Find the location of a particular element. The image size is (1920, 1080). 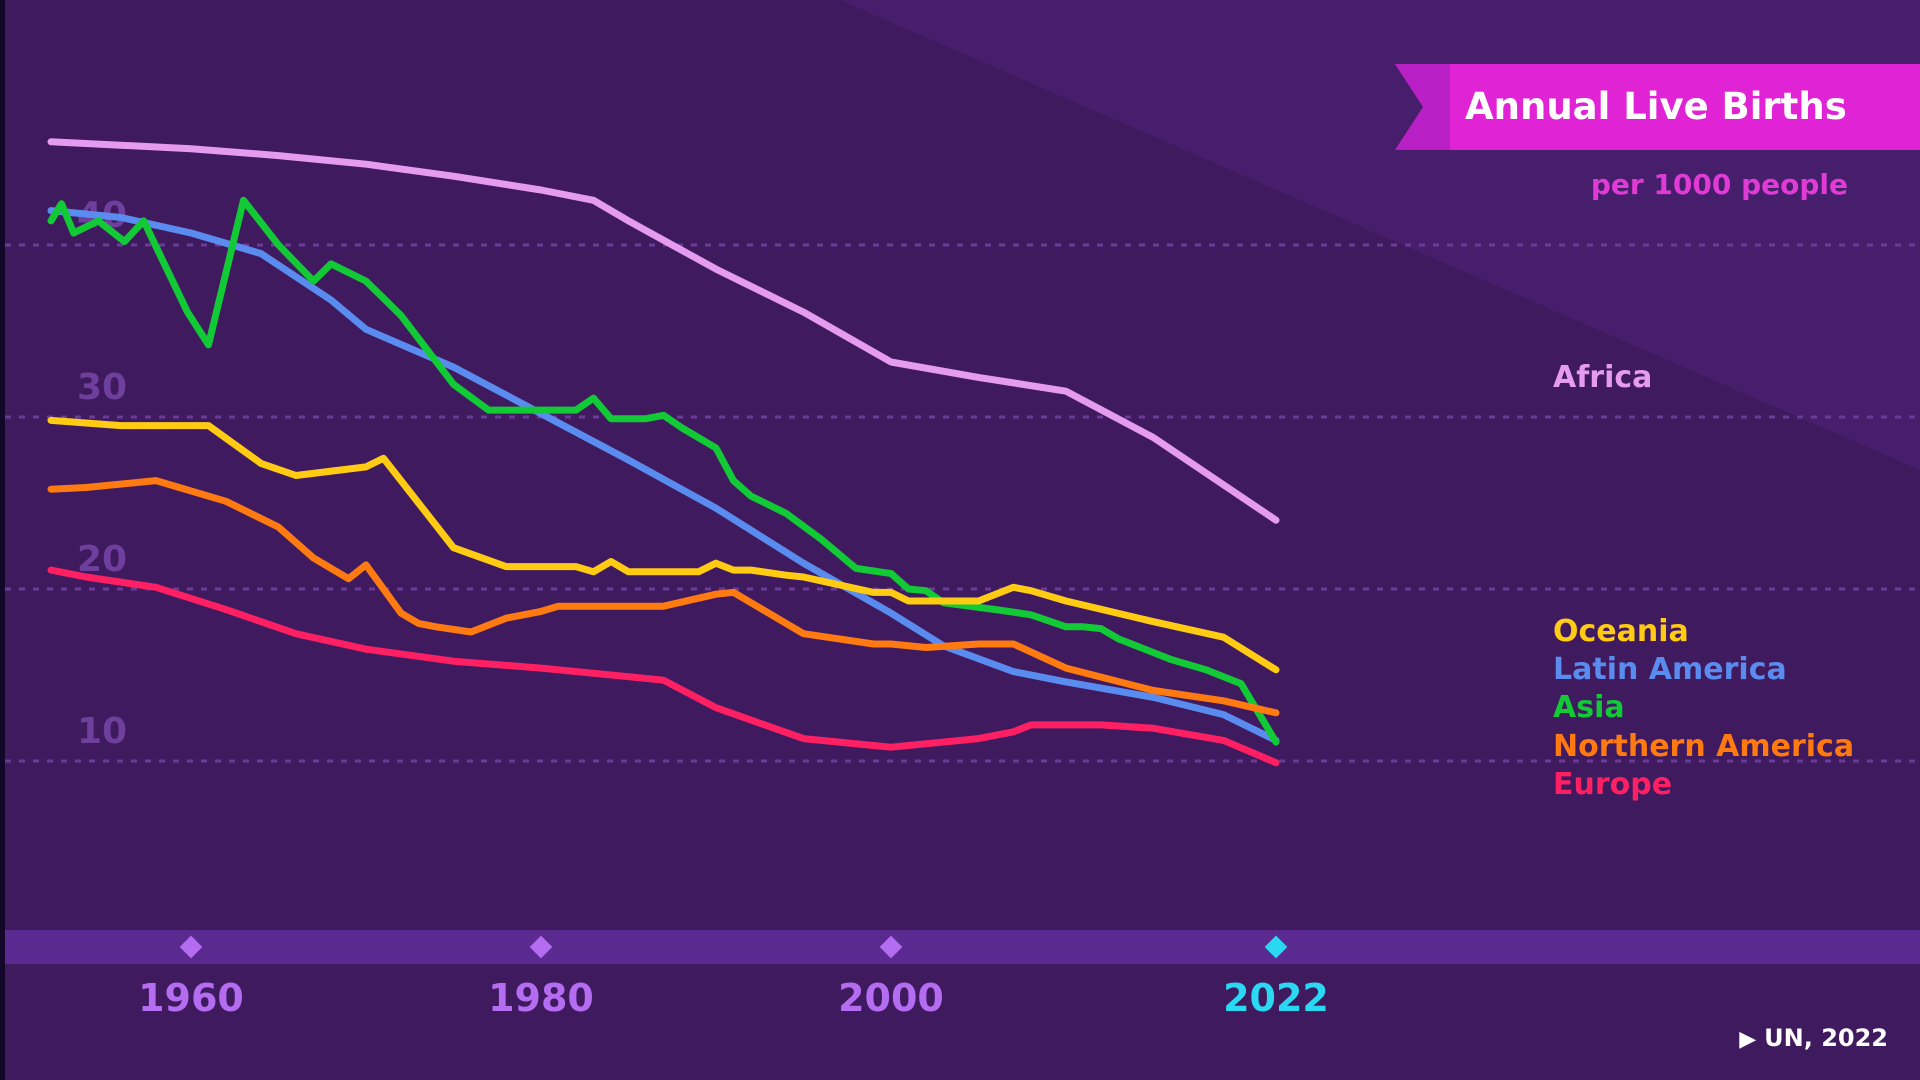

chart-title: Annual Live Births is located at coordinates (1656, 106).